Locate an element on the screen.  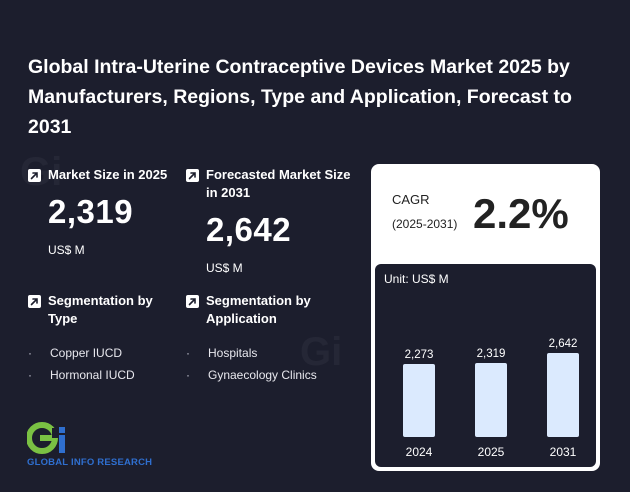
x-tick-label: 2031 is located at coordinates (563, 452).